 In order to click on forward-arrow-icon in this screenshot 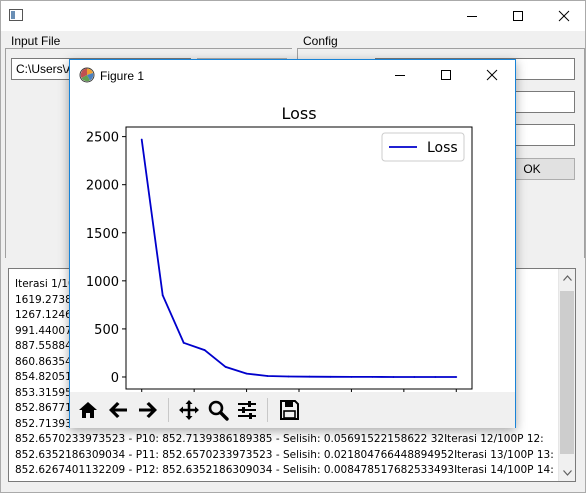, I will do `click(148, 410)`.